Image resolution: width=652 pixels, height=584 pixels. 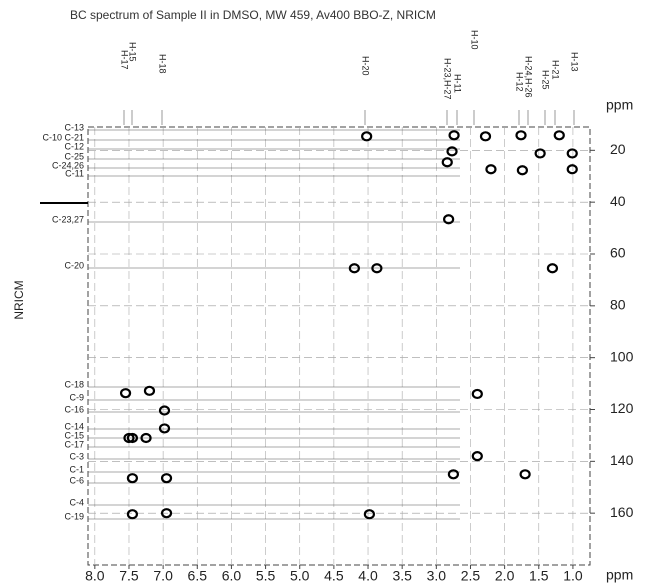 What do you see at coordinates (618, 305) in the screenshot?
I see `y-tick-label: 80` at bounding box center [618, 305].